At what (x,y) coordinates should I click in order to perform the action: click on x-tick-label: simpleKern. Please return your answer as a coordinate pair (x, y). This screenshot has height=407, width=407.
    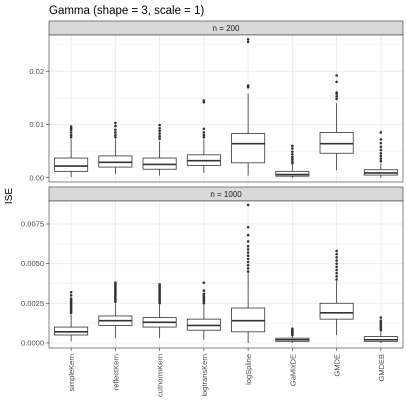
    Looking at the image, I should click on (71, 373).